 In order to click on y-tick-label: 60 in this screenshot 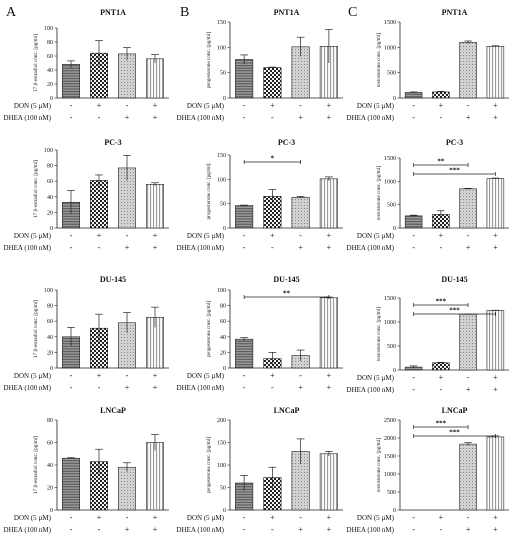, I will do `click(50, 444)`.